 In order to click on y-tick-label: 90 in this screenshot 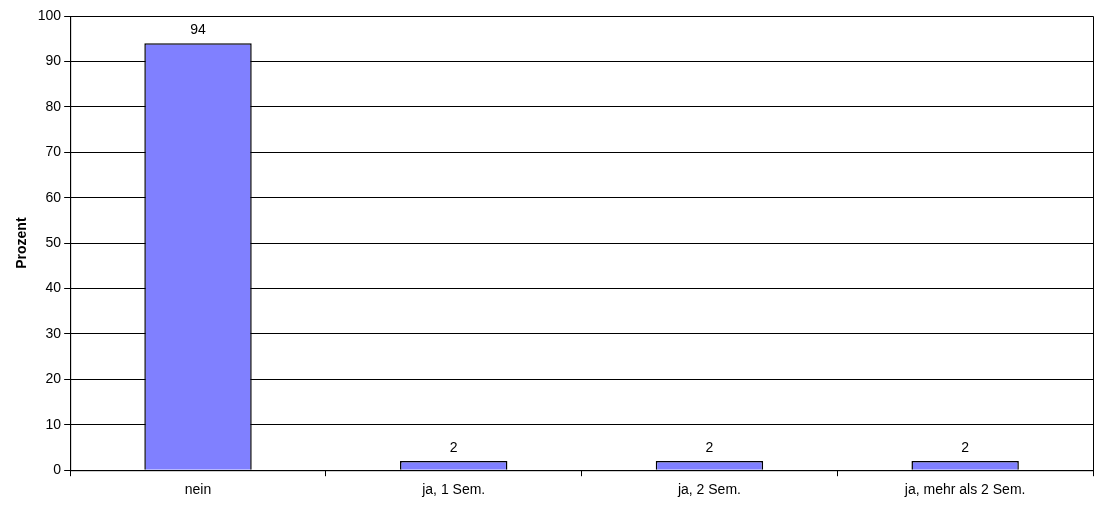, I will do `click(53, 60)`.